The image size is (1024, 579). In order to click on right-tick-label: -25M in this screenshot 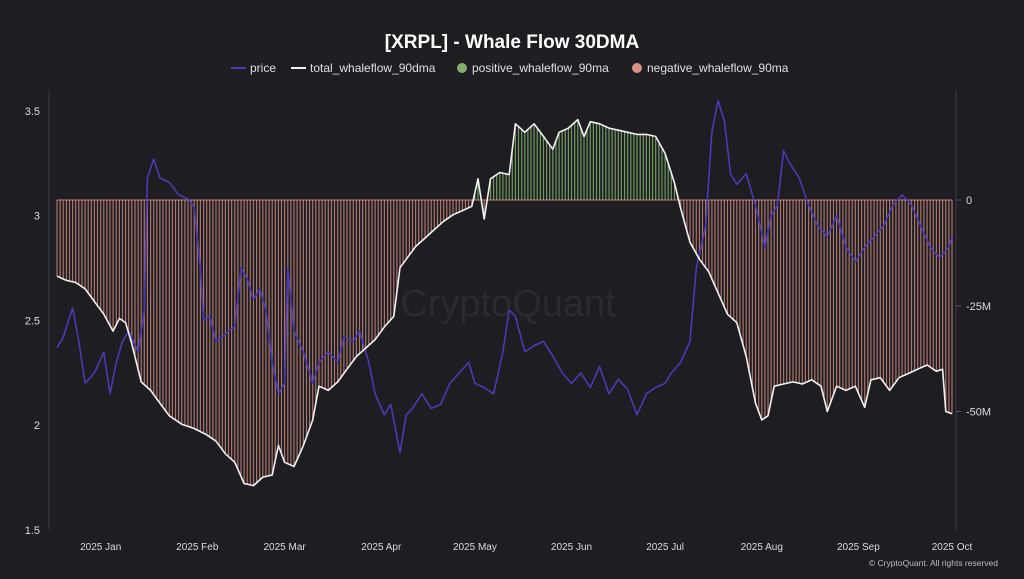, I will do `click(978, 307)`.